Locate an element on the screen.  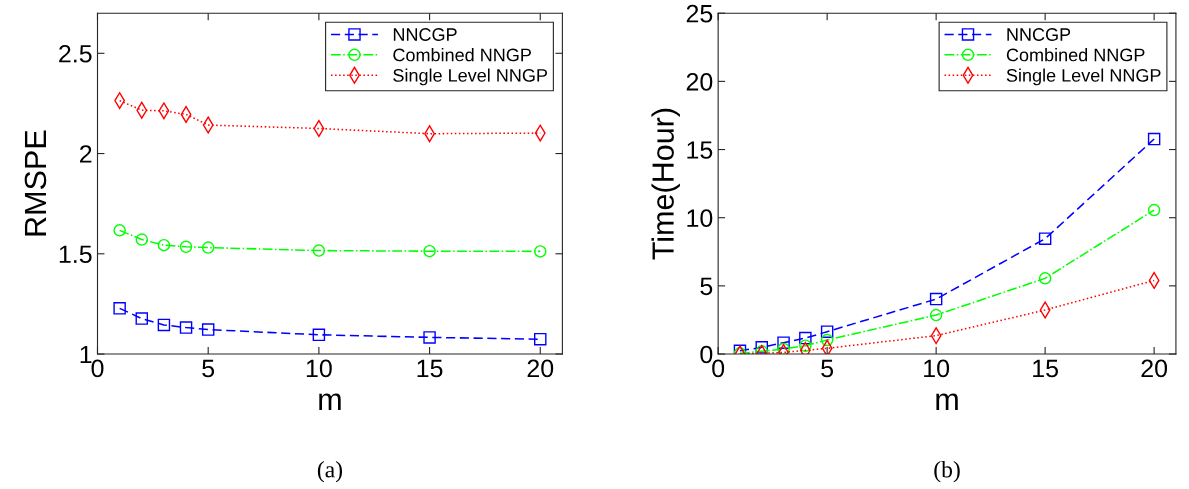
text: (a) is located at coordinates (330, 471).